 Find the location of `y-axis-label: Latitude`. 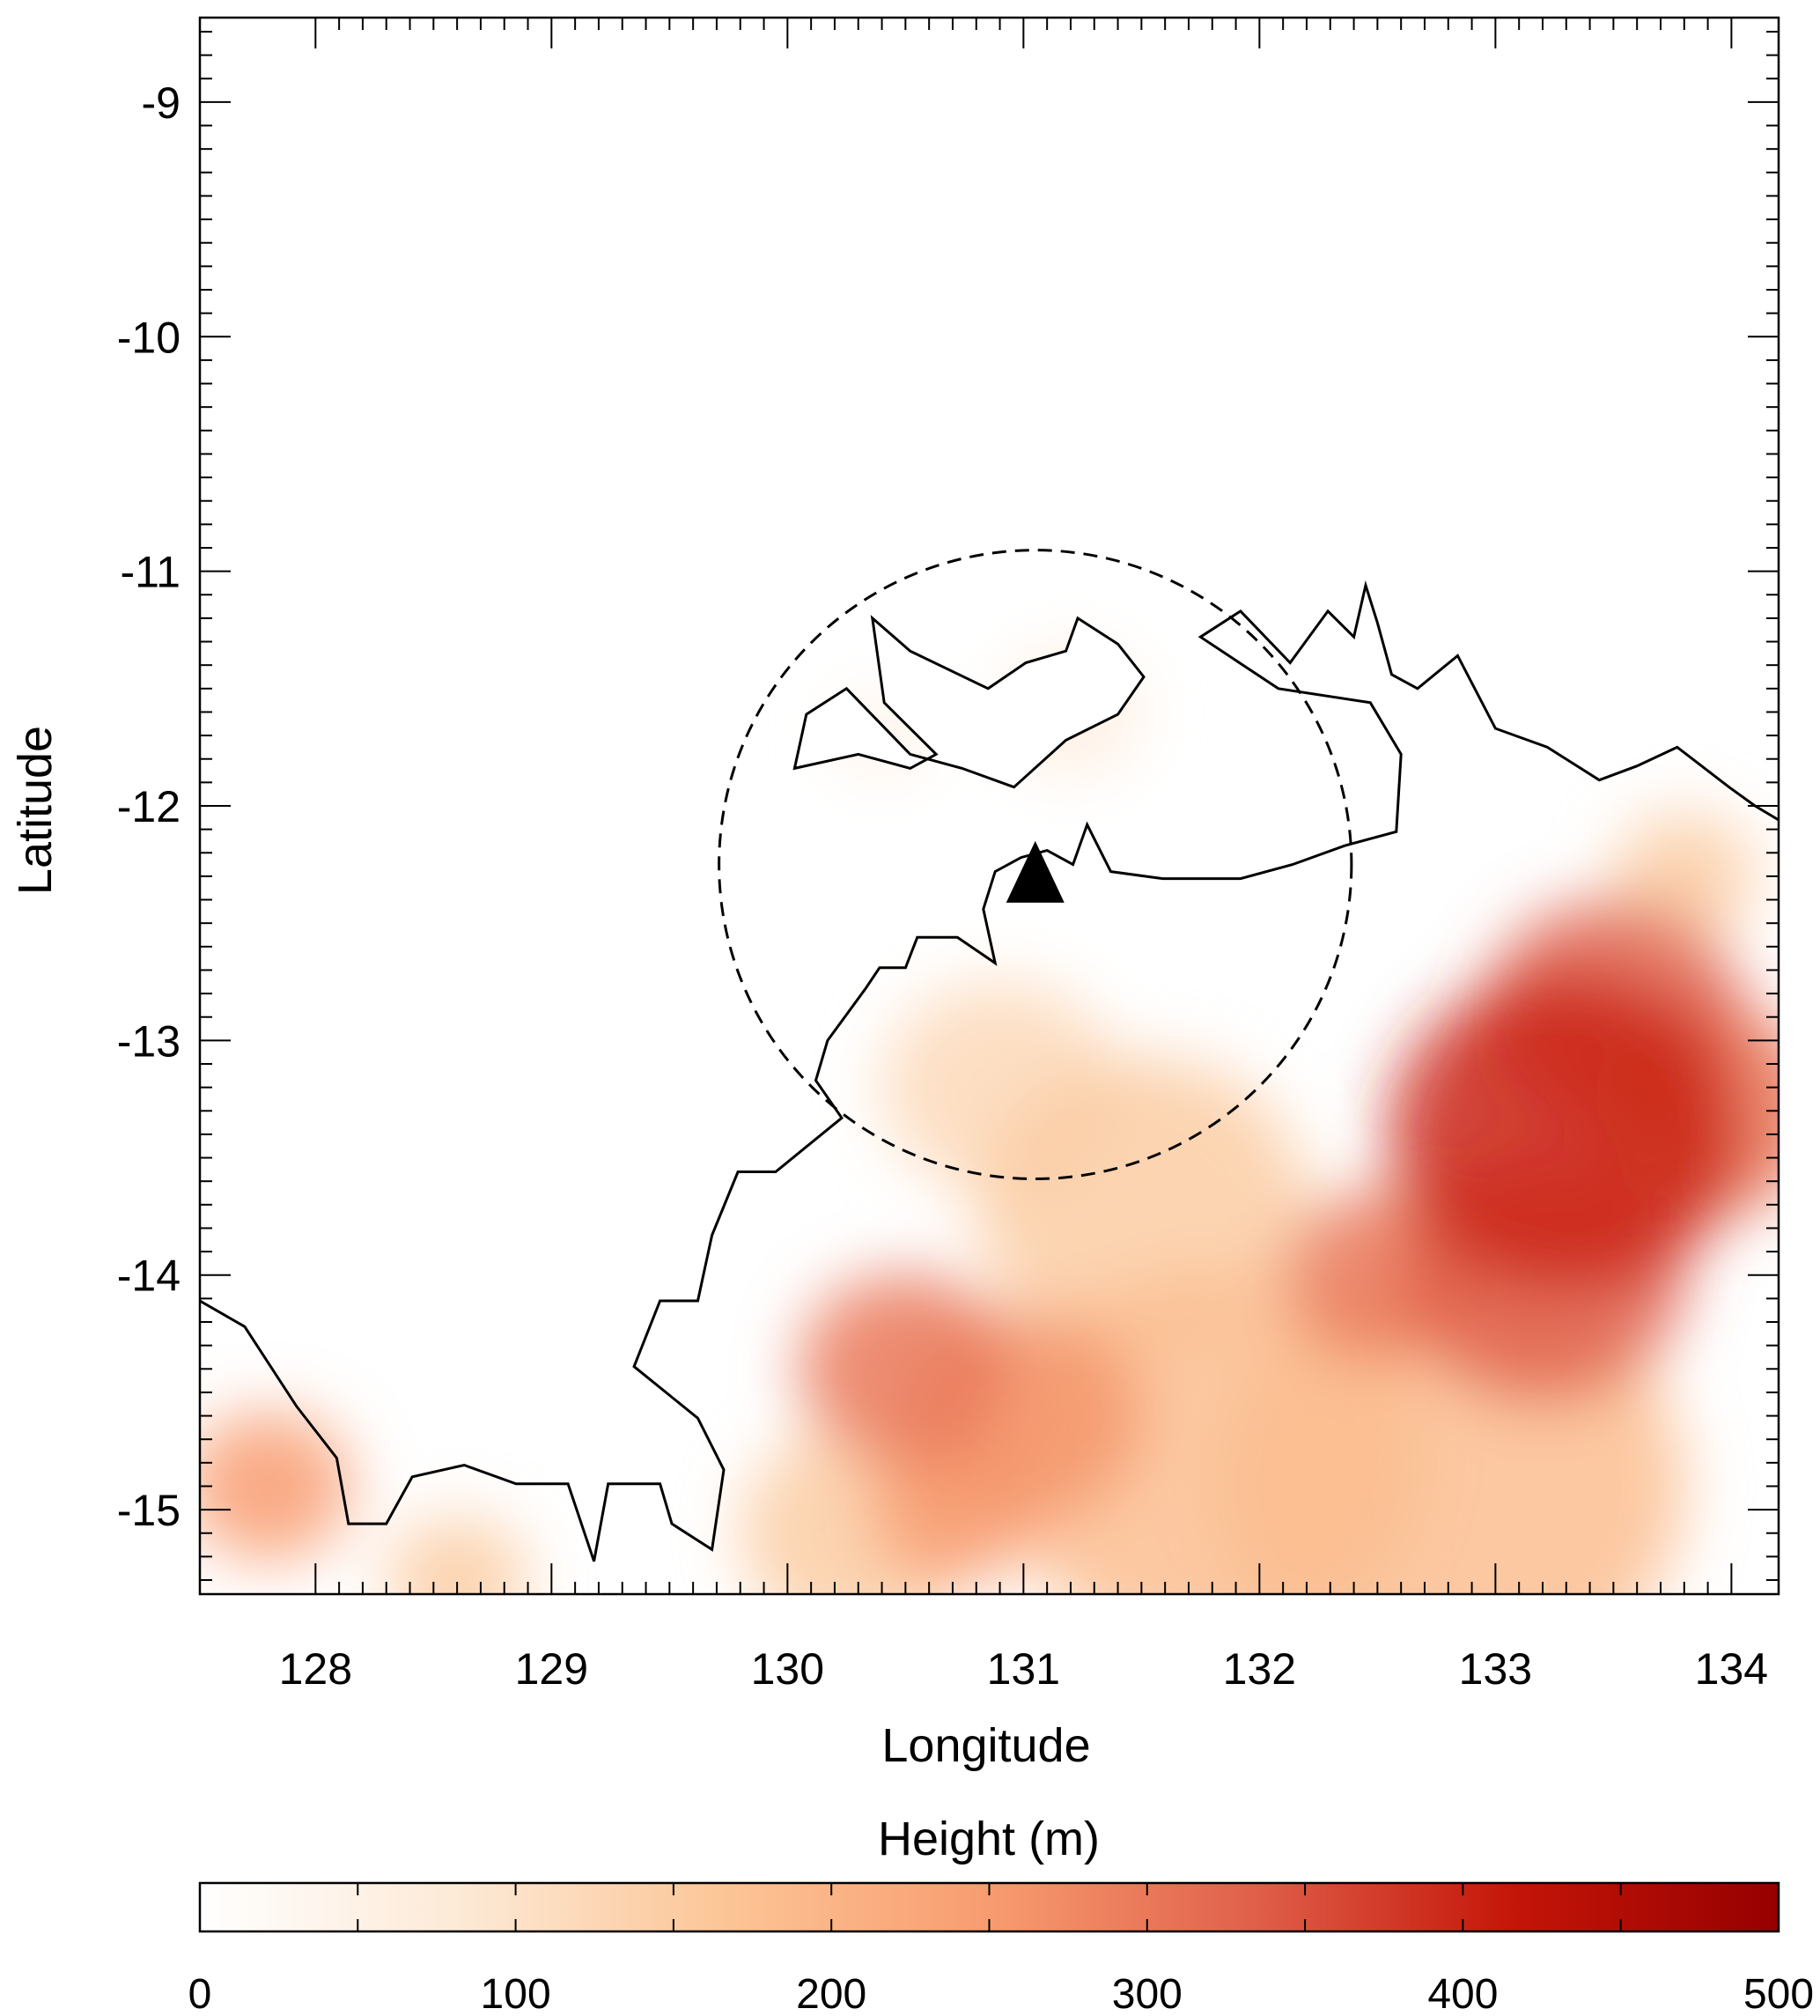

y-axis-label: Latitude is located at coordinates (35, 811).